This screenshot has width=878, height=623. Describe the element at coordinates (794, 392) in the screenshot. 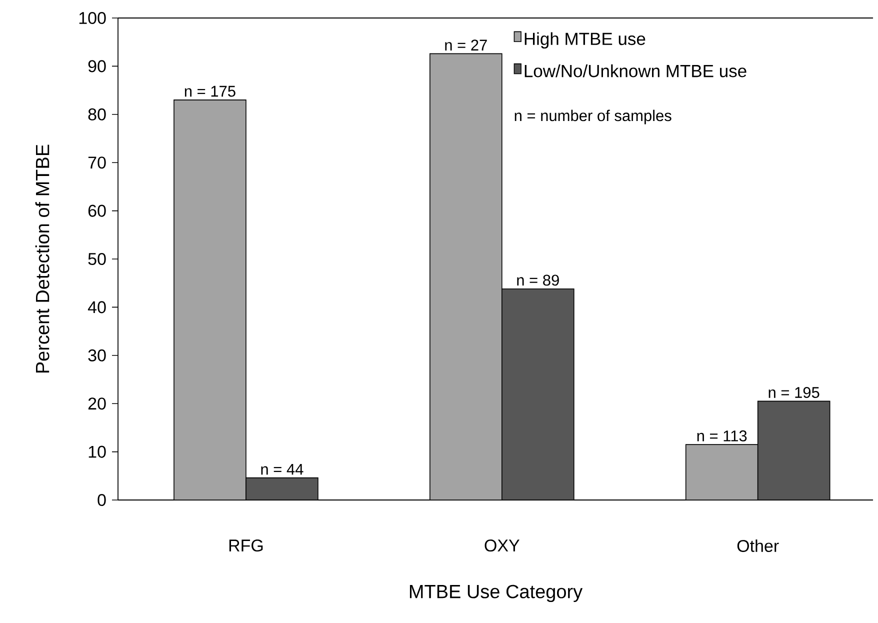

I see `annotation: n = 195` at that location.